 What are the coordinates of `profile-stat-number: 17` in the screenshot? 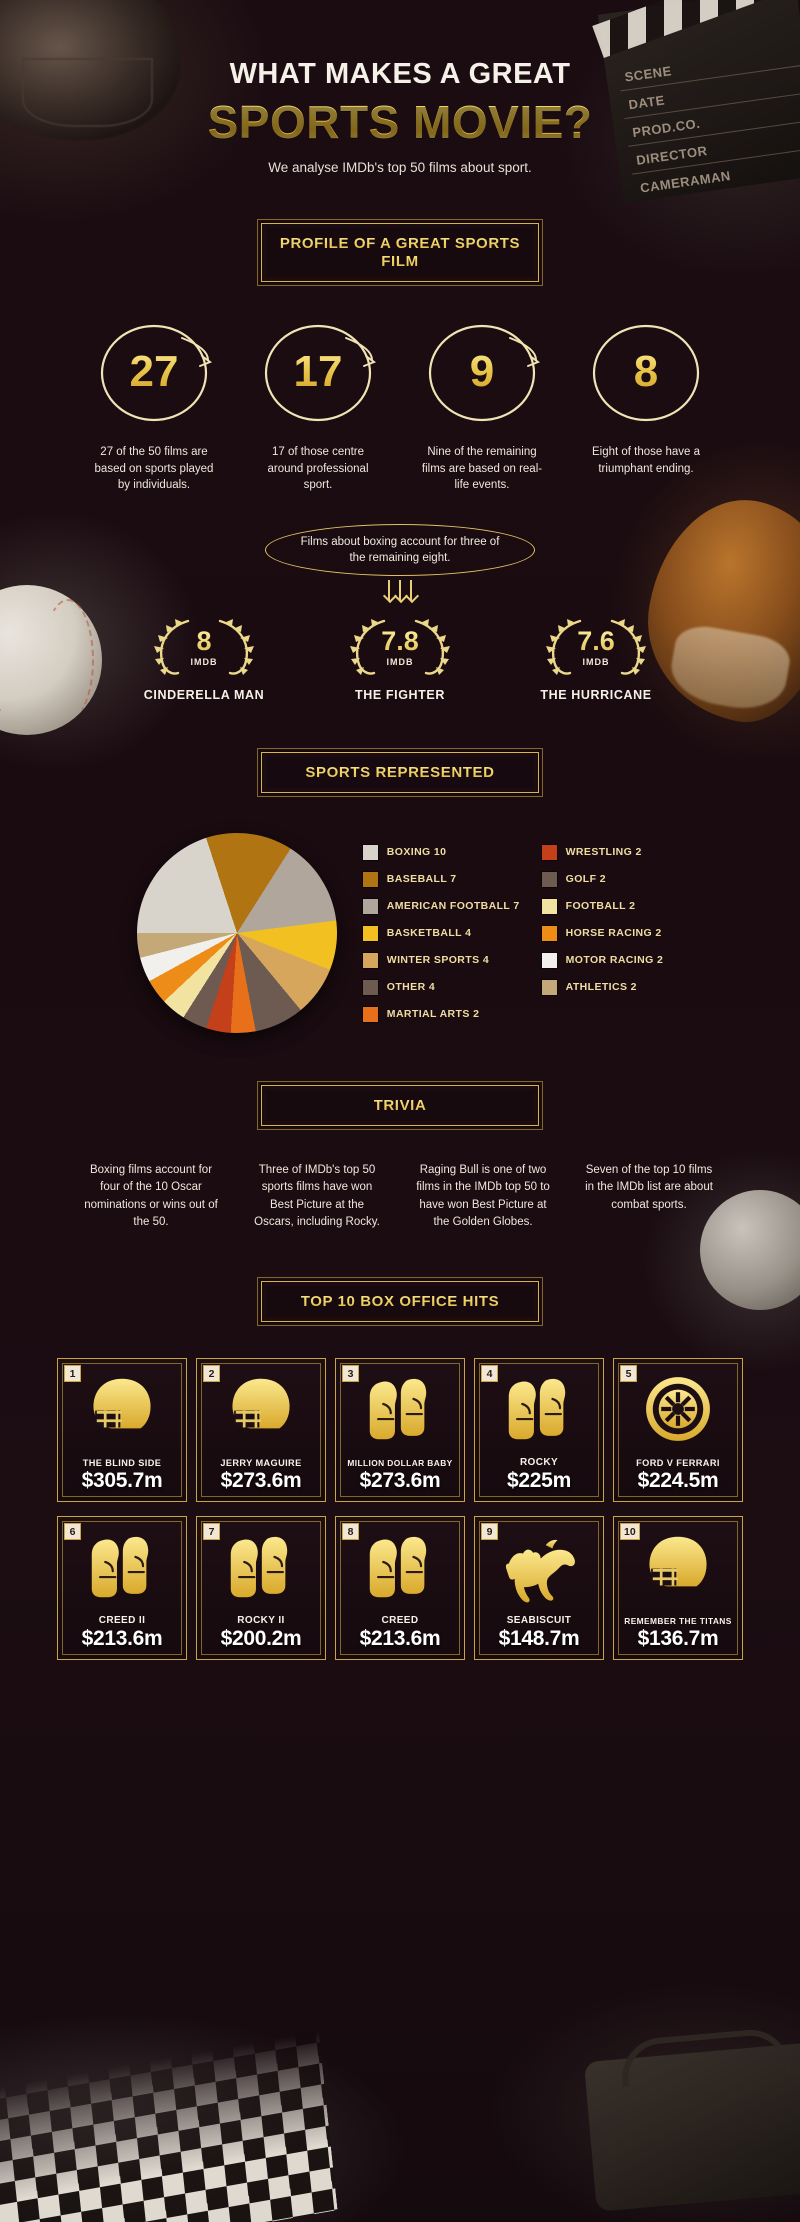 It's located at (318, 371).